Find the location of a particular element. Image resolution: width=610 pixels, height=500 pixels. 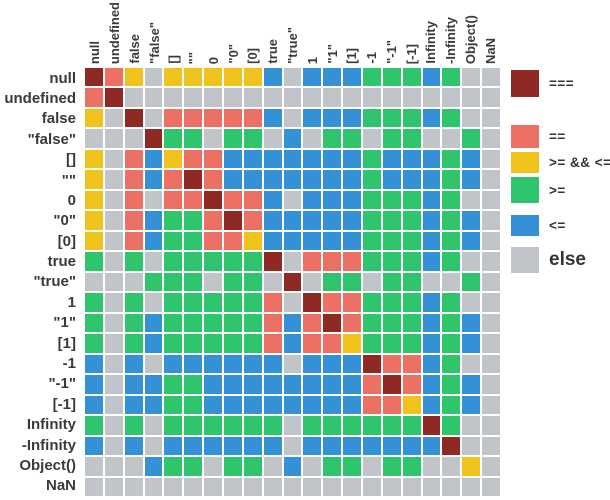

legend-item: <= is located at coordinates (538, 225).